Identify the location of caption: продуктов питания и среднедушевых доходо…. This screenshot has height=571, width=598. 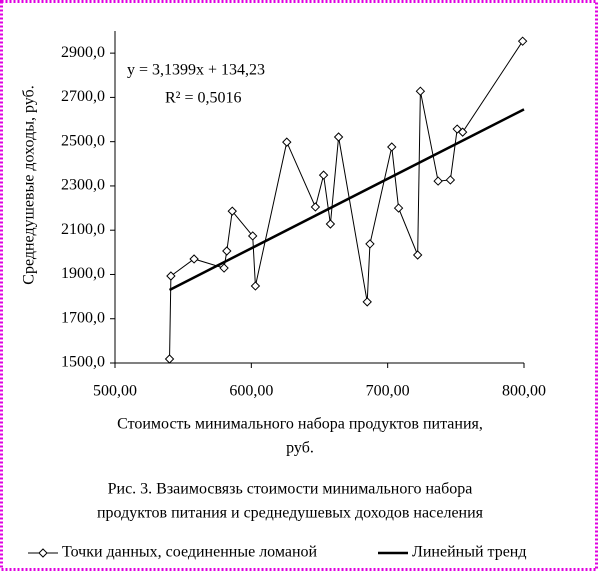
(290, 513).